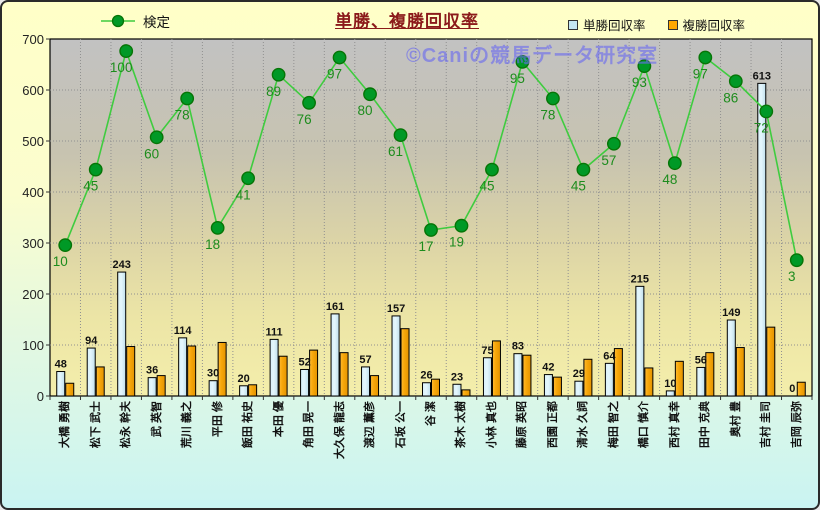 The height and width of the screenshot is (510, 820). I want to click on y-axis-label: 500, so click(33, 141).